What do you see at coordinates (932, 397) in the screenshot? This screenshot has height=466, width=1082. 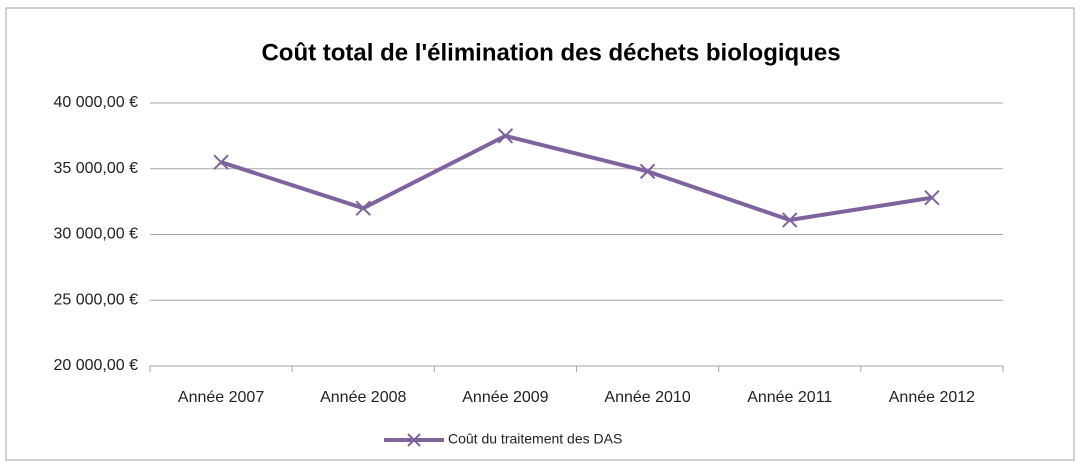 I see `x-tick-label: Année 2012` at bounding box center [932, 397].